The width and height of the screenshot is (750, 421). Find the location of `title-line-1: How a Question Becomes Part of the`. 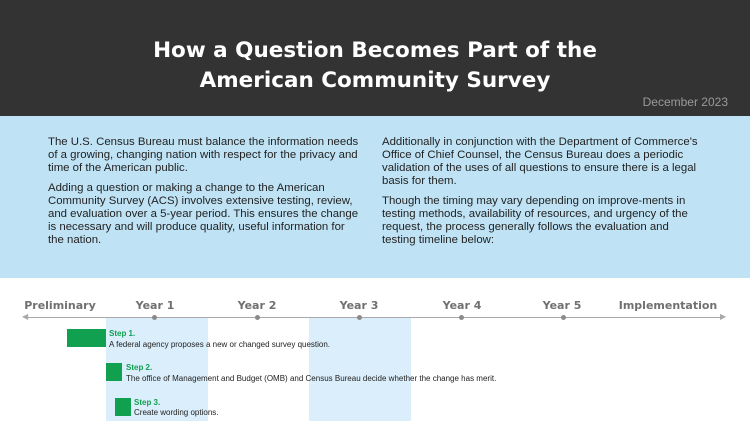

title-line-1: How a Question Becomes Part of the is located at coordinates (375, 50).